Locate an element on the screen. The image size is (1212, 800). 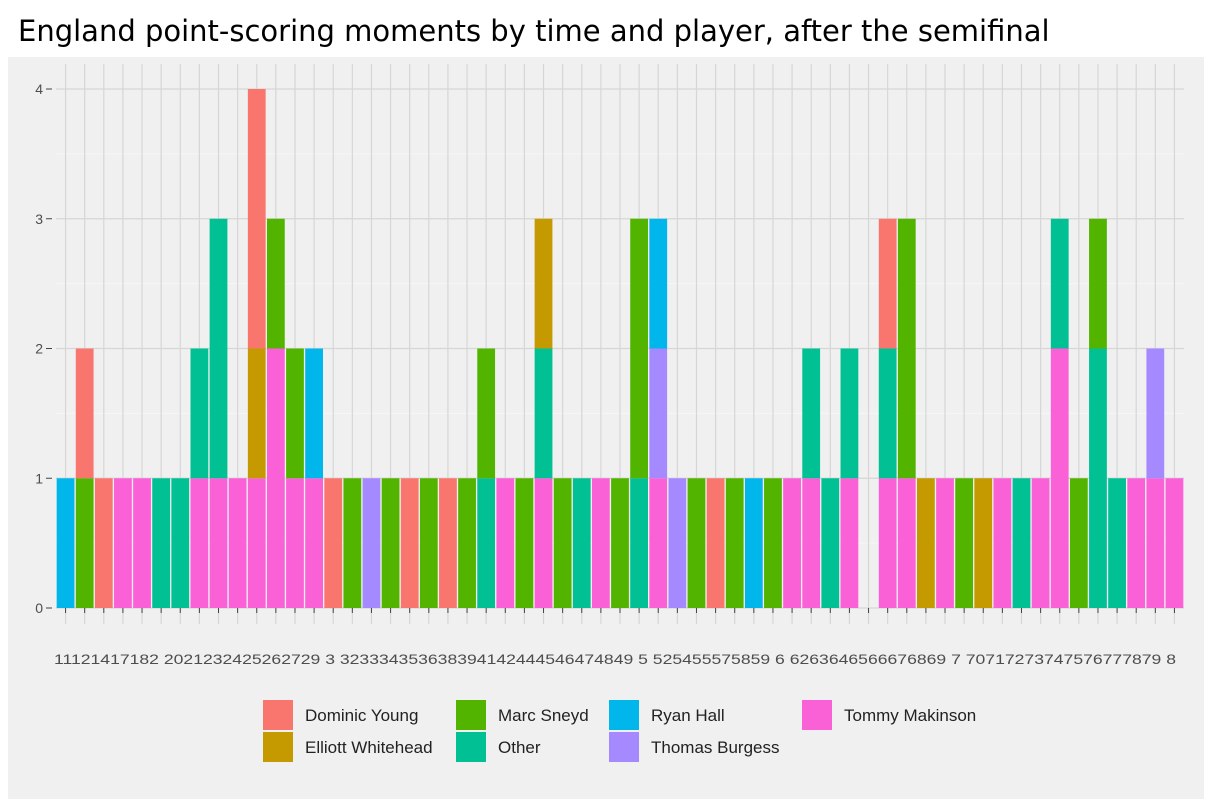
y-tick-label: 3 is located at coordinates (39, 219).